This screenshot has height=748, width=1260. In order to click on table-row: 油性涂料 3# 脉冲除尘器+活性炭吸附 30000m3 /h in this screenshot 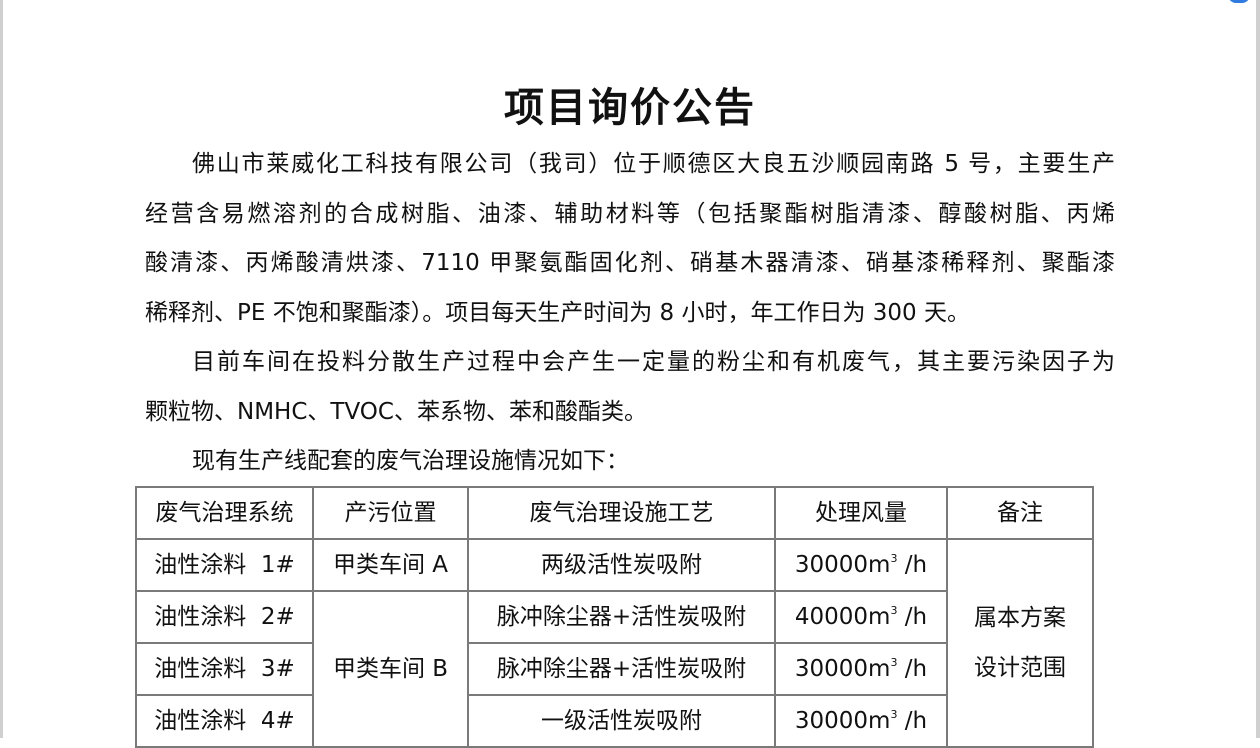, I will do `click(614, 669)`.